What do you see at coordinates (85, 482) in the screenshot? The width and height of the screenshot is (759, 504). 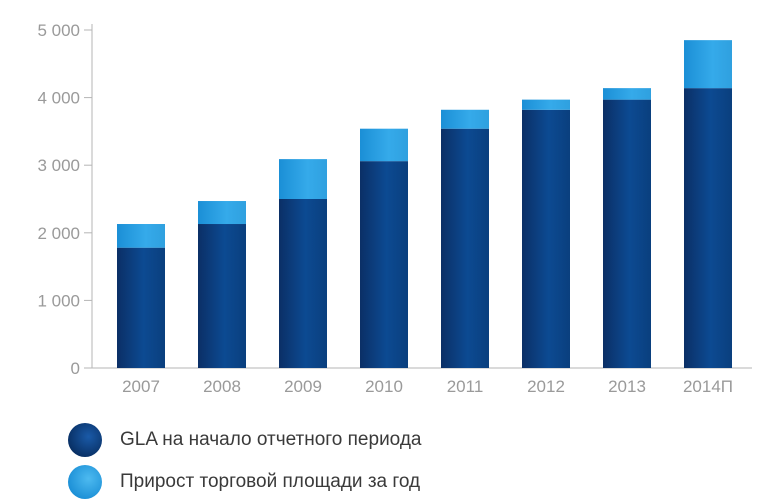 I see `light-blue-circle-icon` at bounding box center [85, 482].